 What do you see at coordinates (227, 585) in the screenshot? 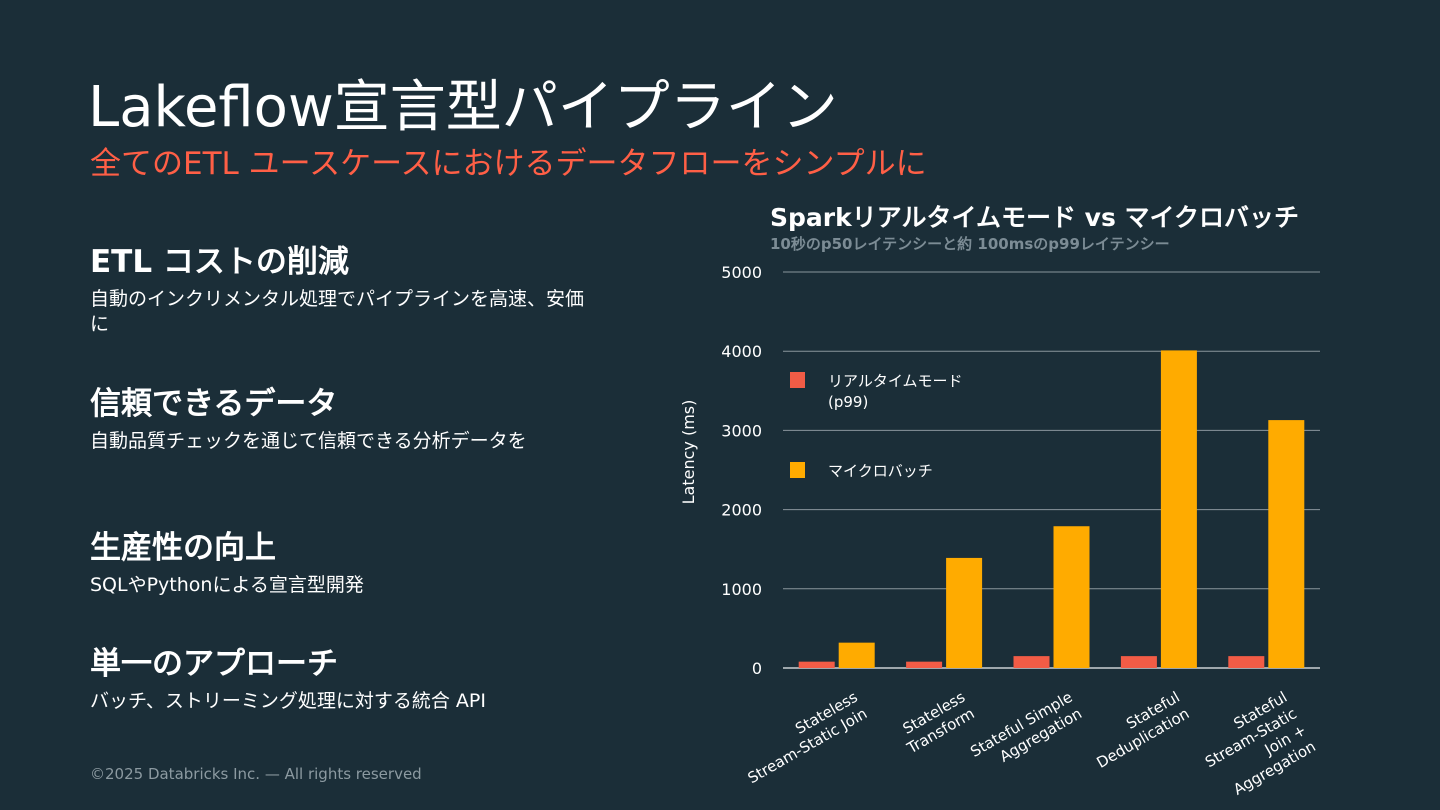
I see `feature-body: SQLやPythonによる宣言型開発` at bounding box center [227, 585].